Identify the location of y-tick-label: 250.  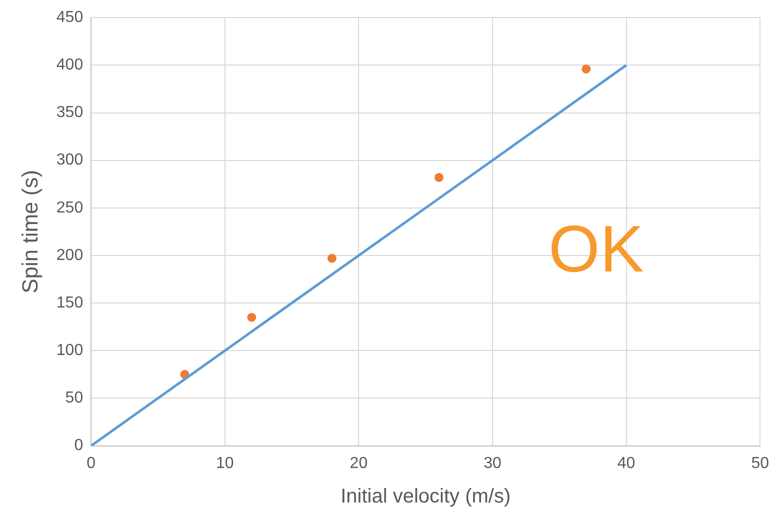
(70, 207).